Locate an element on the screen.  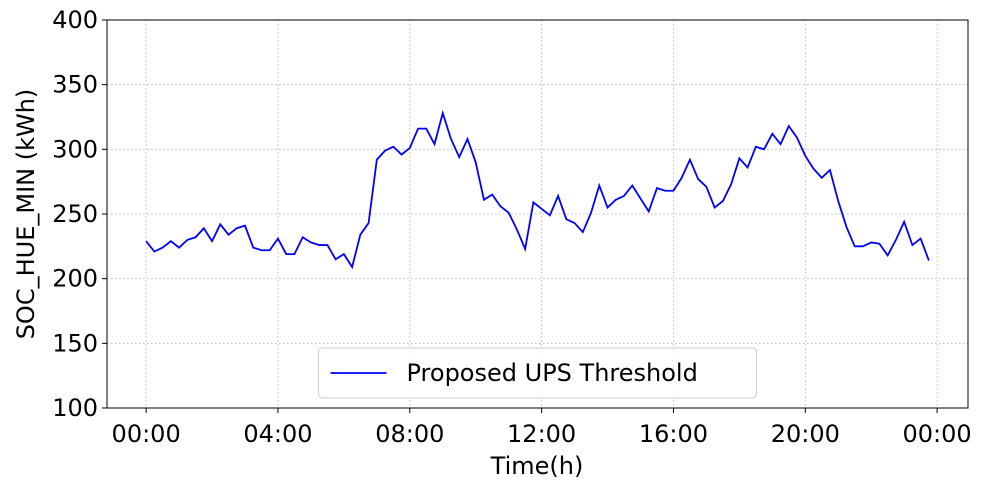
legend: Proposed UPS Threshold is located at coordinates (537, 373).